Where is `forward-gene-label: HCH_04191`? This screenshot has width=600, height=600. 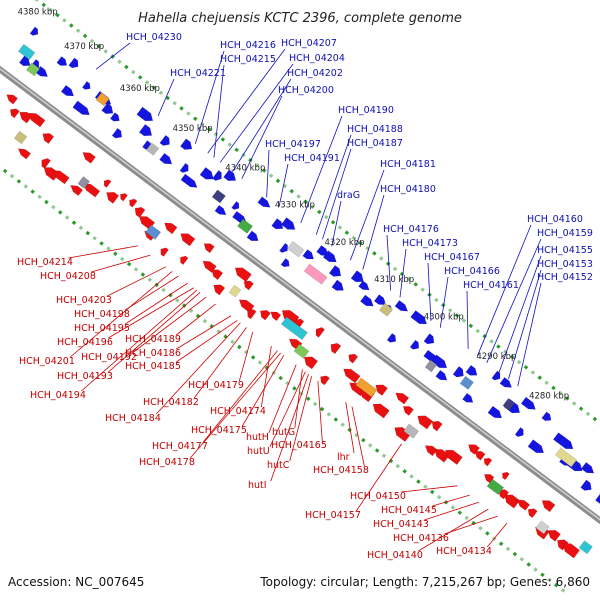
forward-gene-label: HCH_04191 is located at coordinates (312, 158).